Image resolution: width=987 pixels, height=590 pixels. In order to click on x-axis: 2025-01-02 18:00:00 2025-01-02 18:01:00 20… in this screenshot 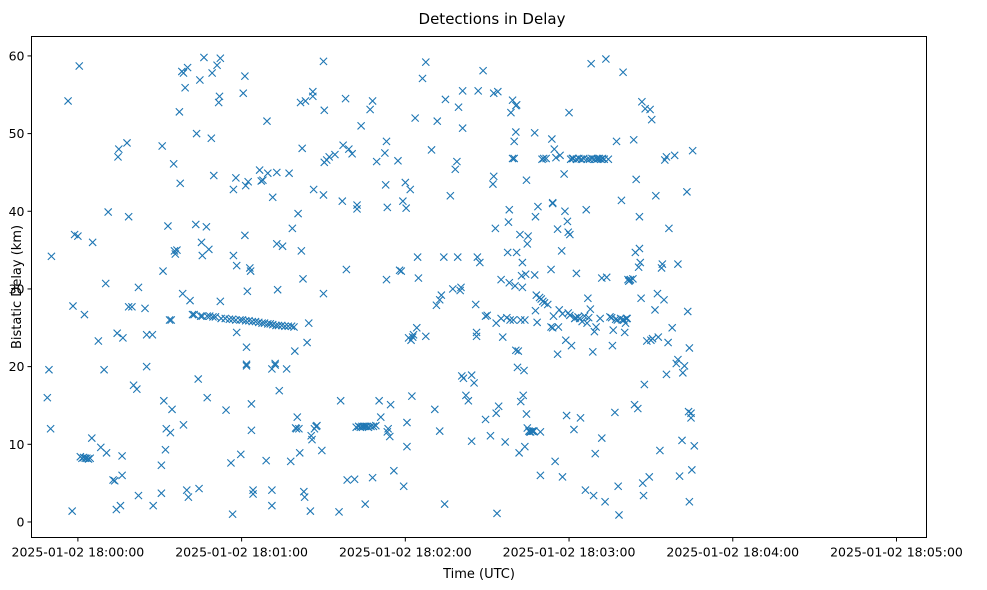, I will do `click(487, 548)`.